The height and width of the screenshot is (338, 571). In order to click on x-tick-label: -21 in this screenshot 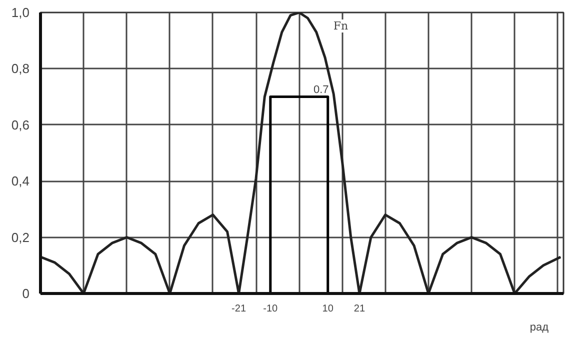, I will do `click(239, 309)`.